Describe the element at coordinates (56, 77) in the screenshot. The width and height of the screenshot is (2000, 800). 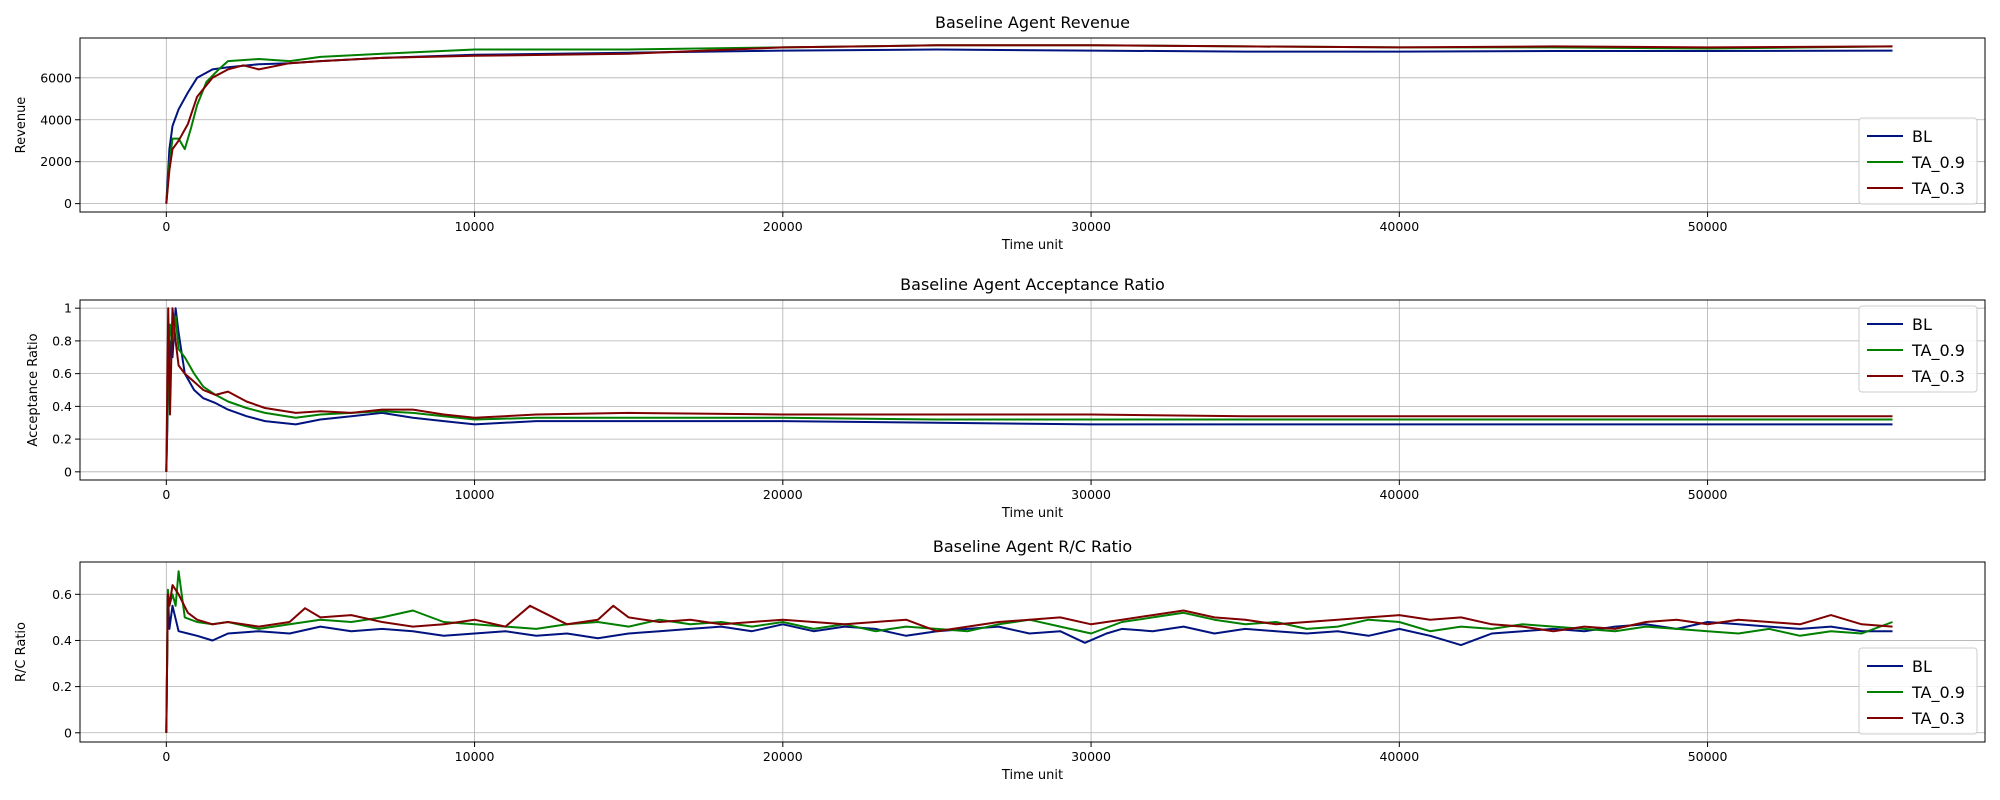
I see `y-tick-label: 6000` at that location.